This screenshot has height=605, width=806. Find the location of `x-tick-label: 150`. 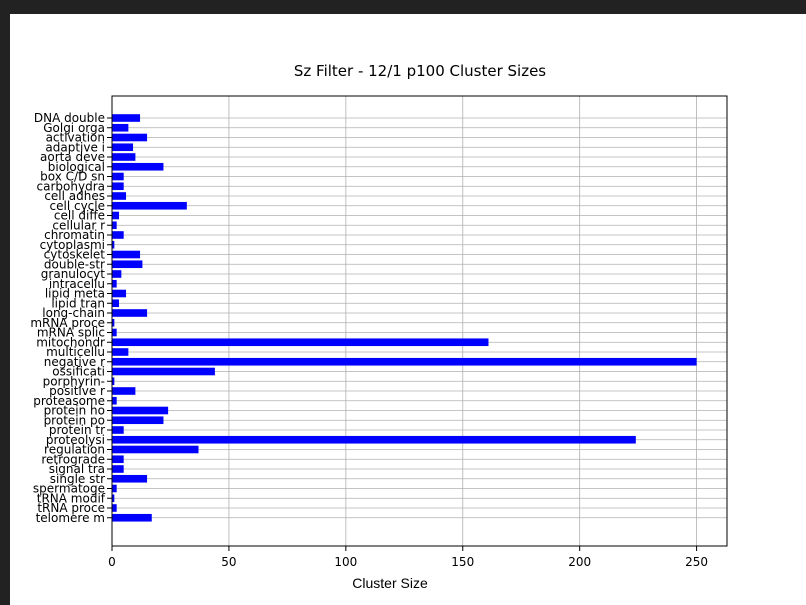

x-tick-label: 150 is located at coordinates (462, 562).